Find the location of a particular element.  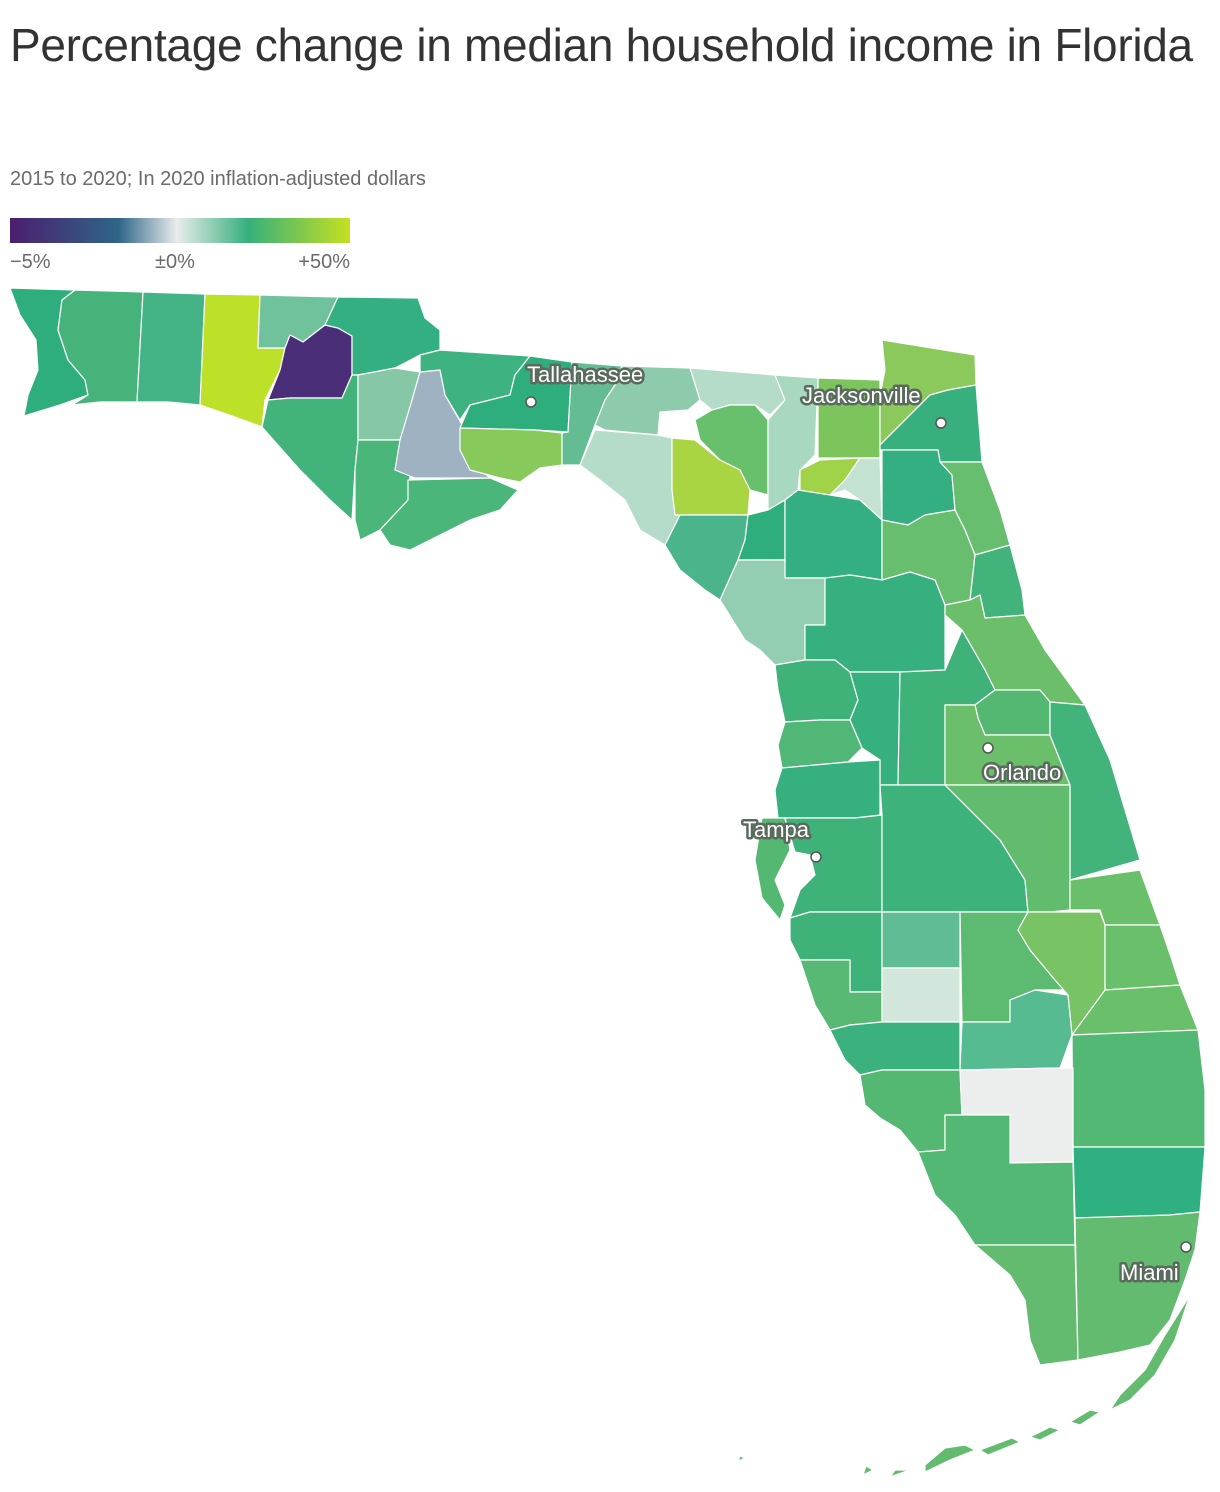

city-dot-jacksonville is located at coordinates (941, 423).